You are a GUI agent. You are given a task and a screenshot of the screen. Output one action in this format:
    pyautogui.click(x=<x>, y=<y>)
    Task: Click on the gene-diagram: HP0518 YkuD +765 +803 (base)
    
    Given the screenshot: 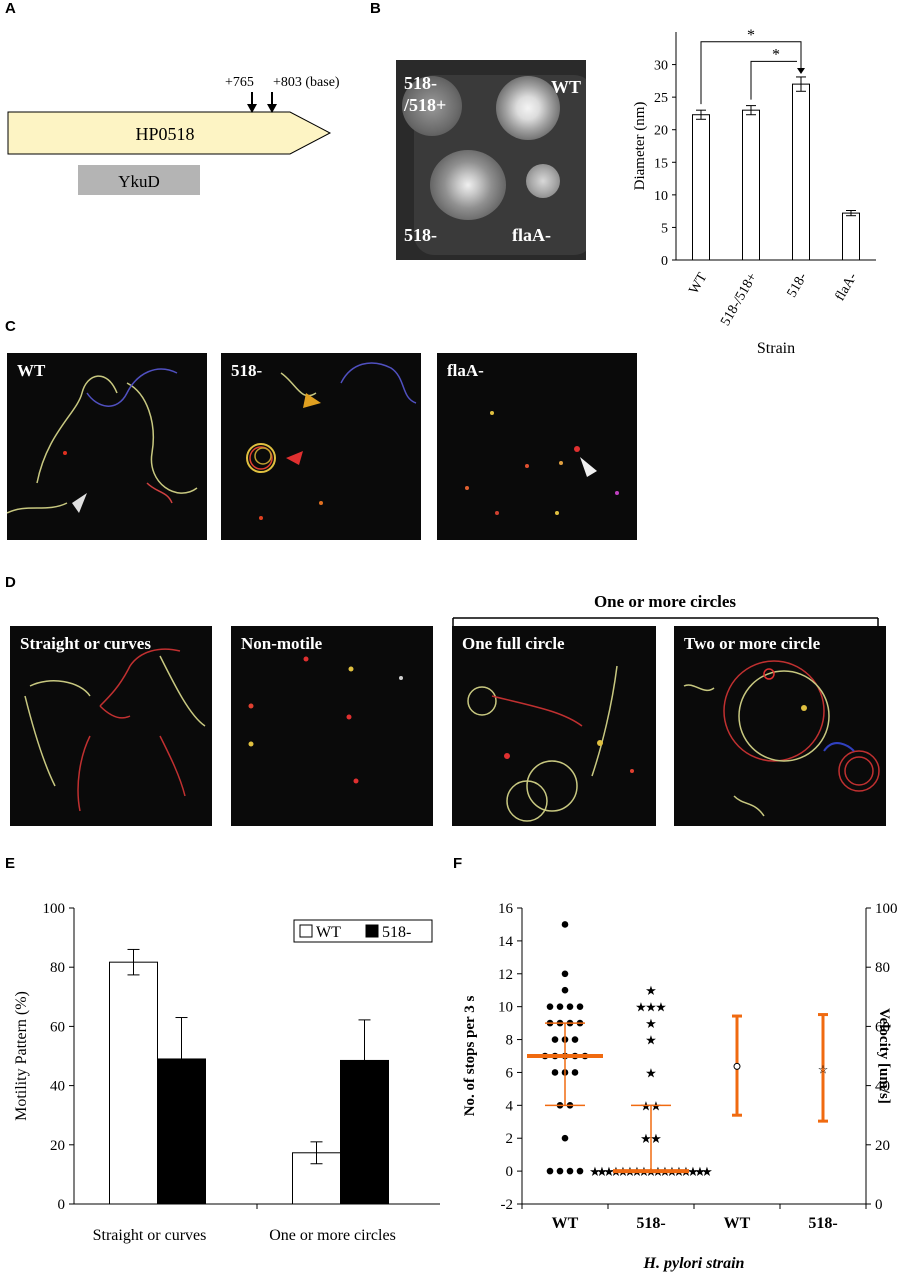 What is the action you would take?
    pyautogui.click(x=173, y=135)
    